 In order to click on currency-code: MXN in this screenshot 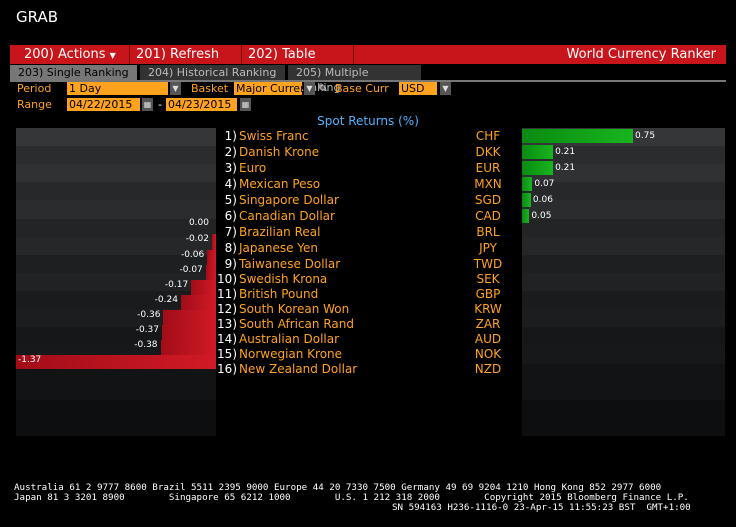, I will do `click(488, 184)`.